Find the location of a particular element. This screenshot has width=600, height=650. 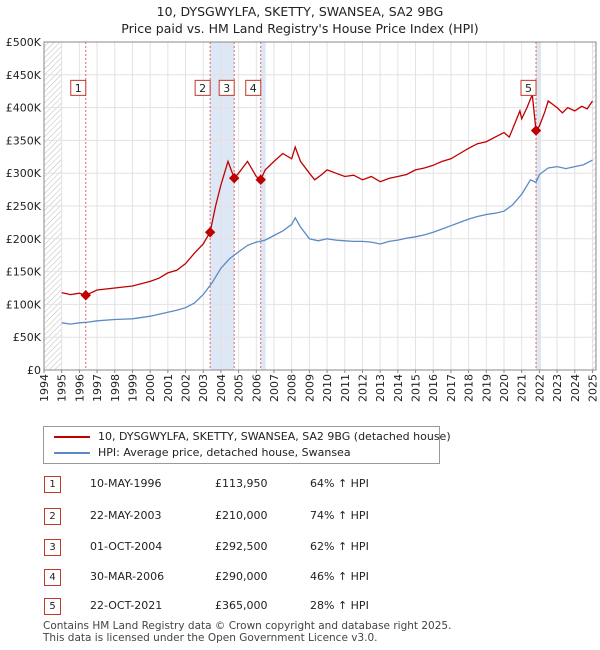

x-tick-label: 1995 is located at coordinates (62, 388).